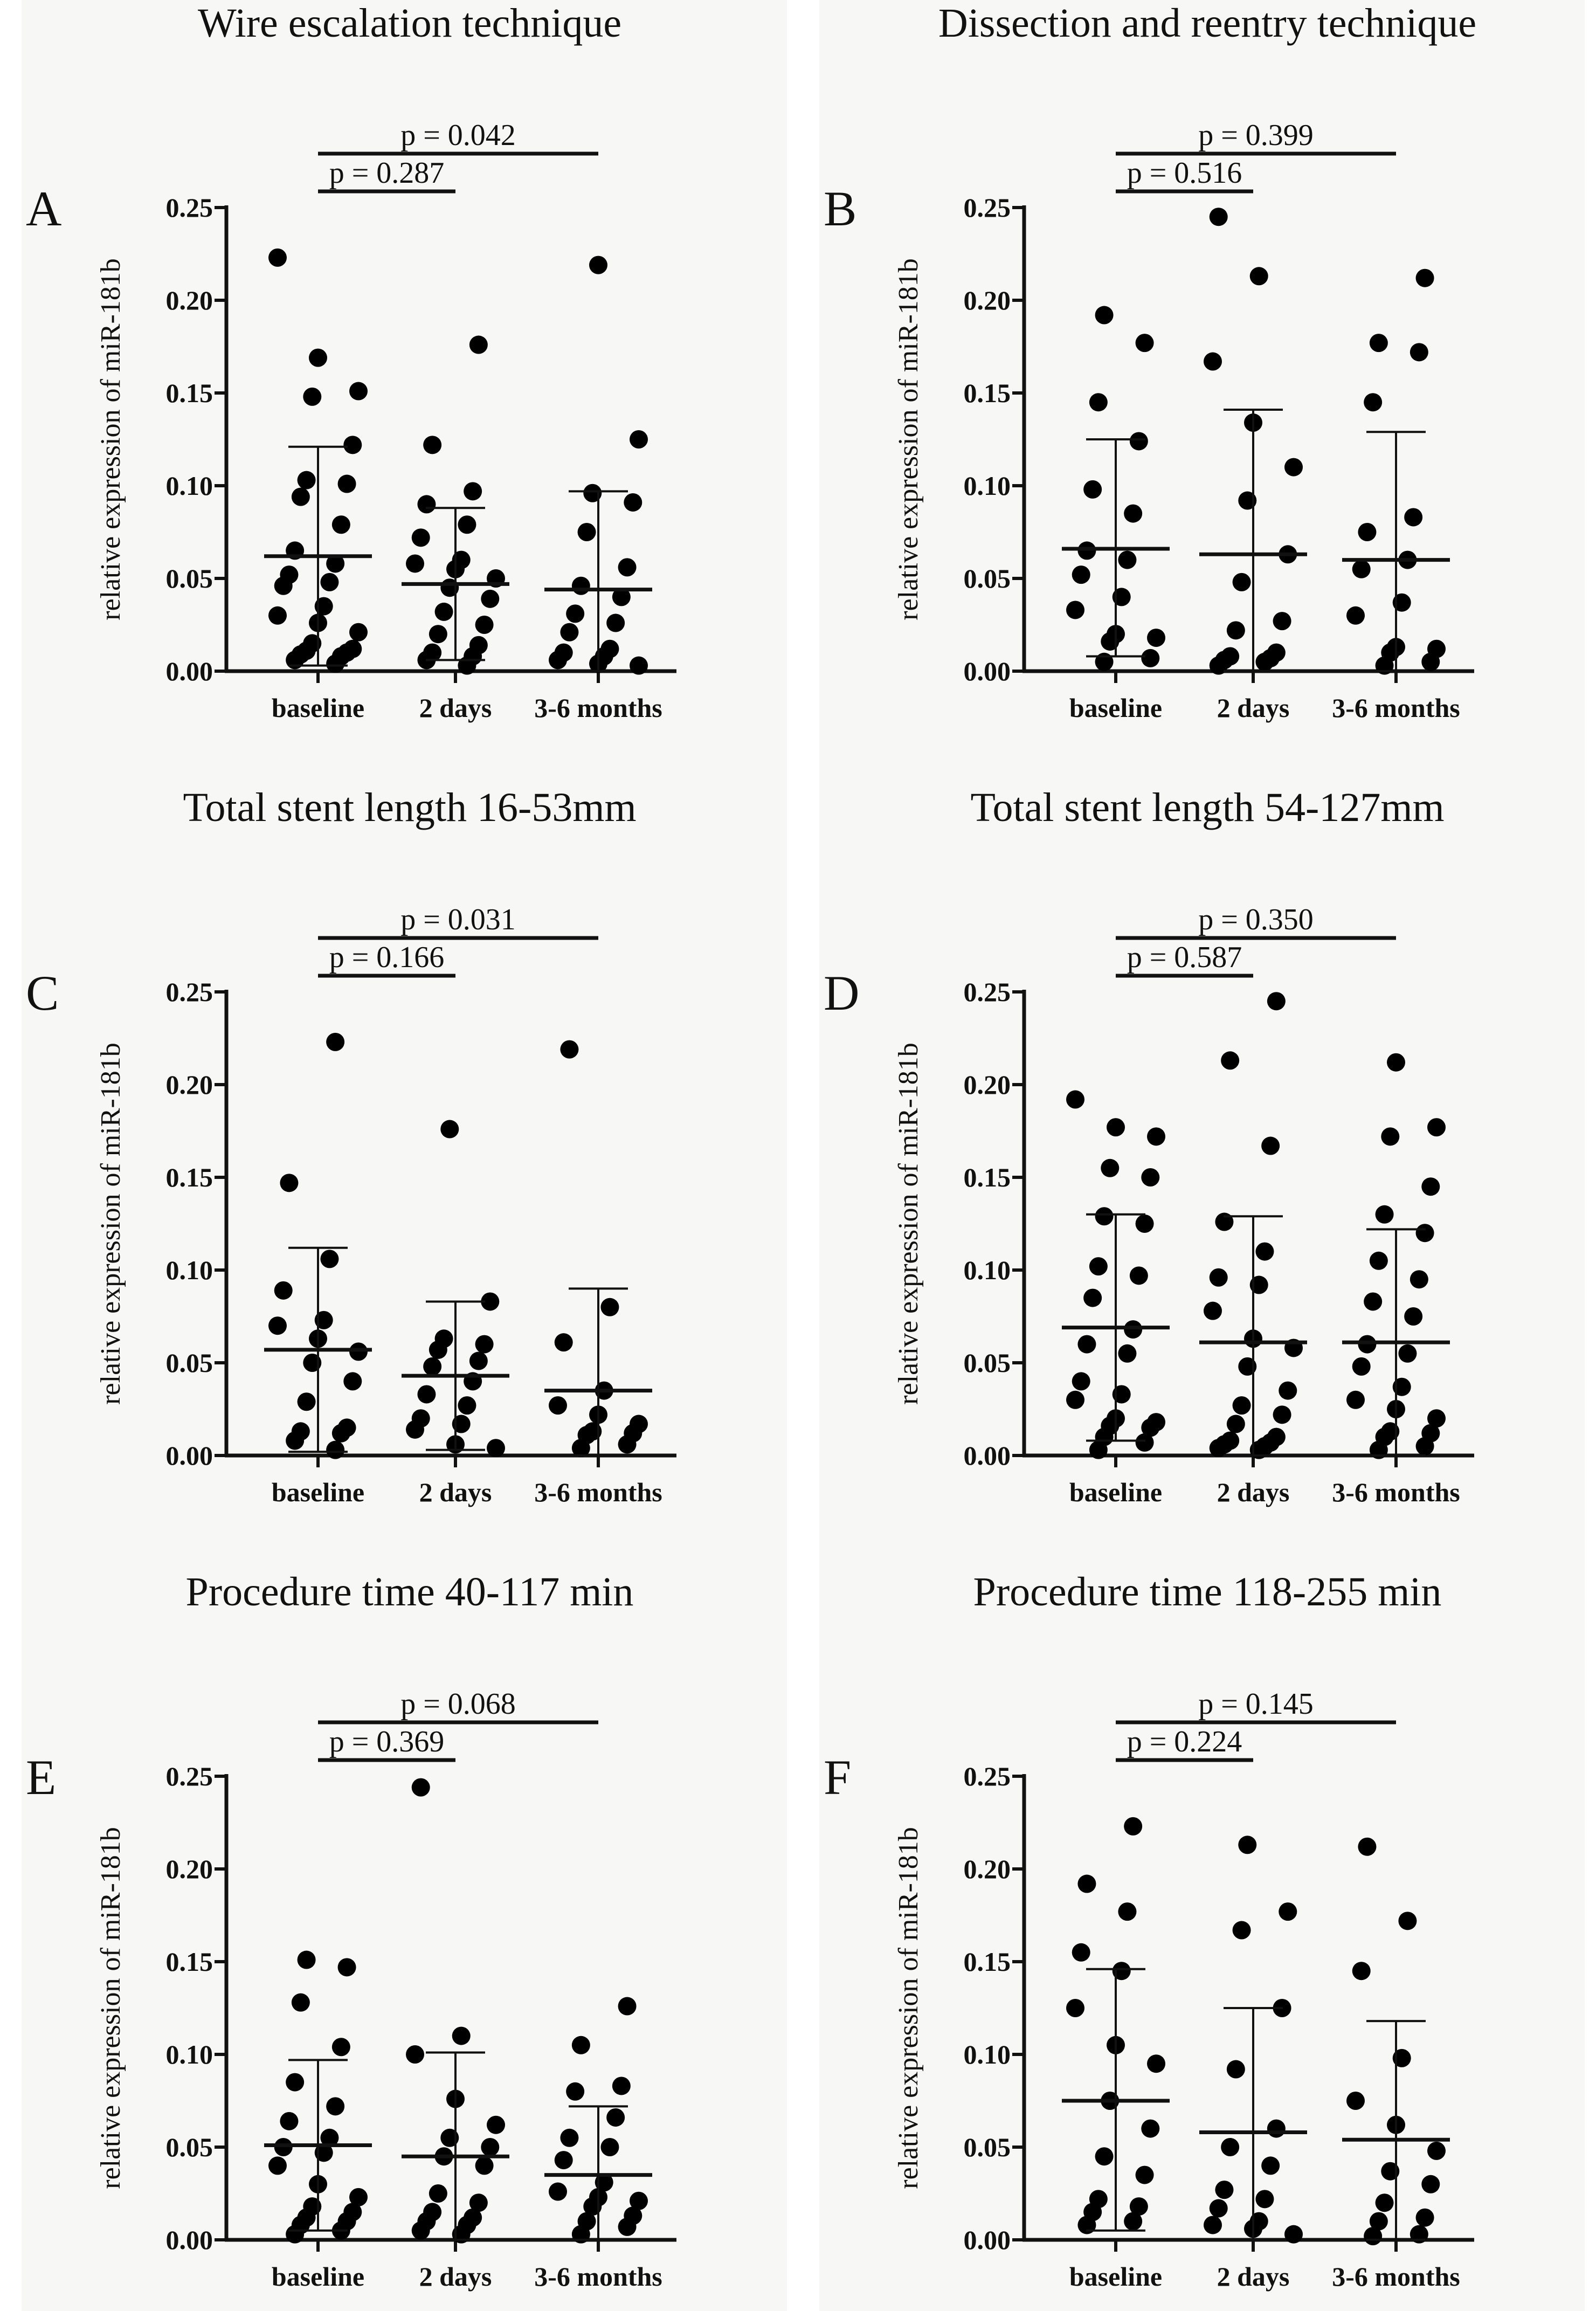 This screenshot has height=2311, width=1596. What do you see at coordinates (1208, 1592) in the screenshot?
I see `panel-title: Procedure time 118-255 min` at bounding box center [1208, 1592].